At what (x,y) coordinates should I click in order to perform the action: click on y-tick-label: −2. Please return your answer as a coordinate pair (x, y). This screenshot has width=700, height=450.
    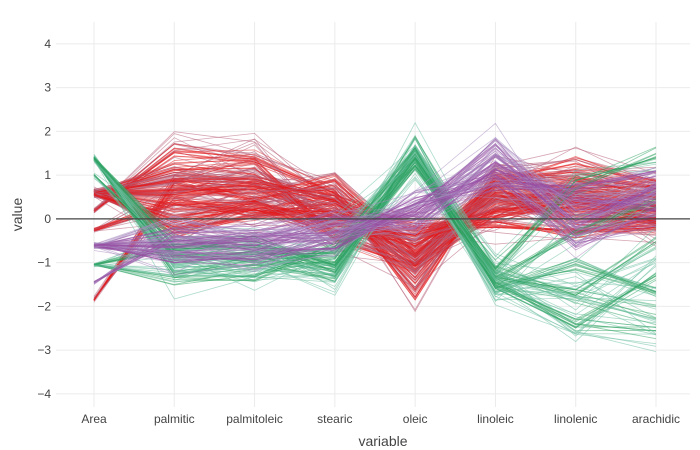
    Looking at the image, I should click on (44, 306).